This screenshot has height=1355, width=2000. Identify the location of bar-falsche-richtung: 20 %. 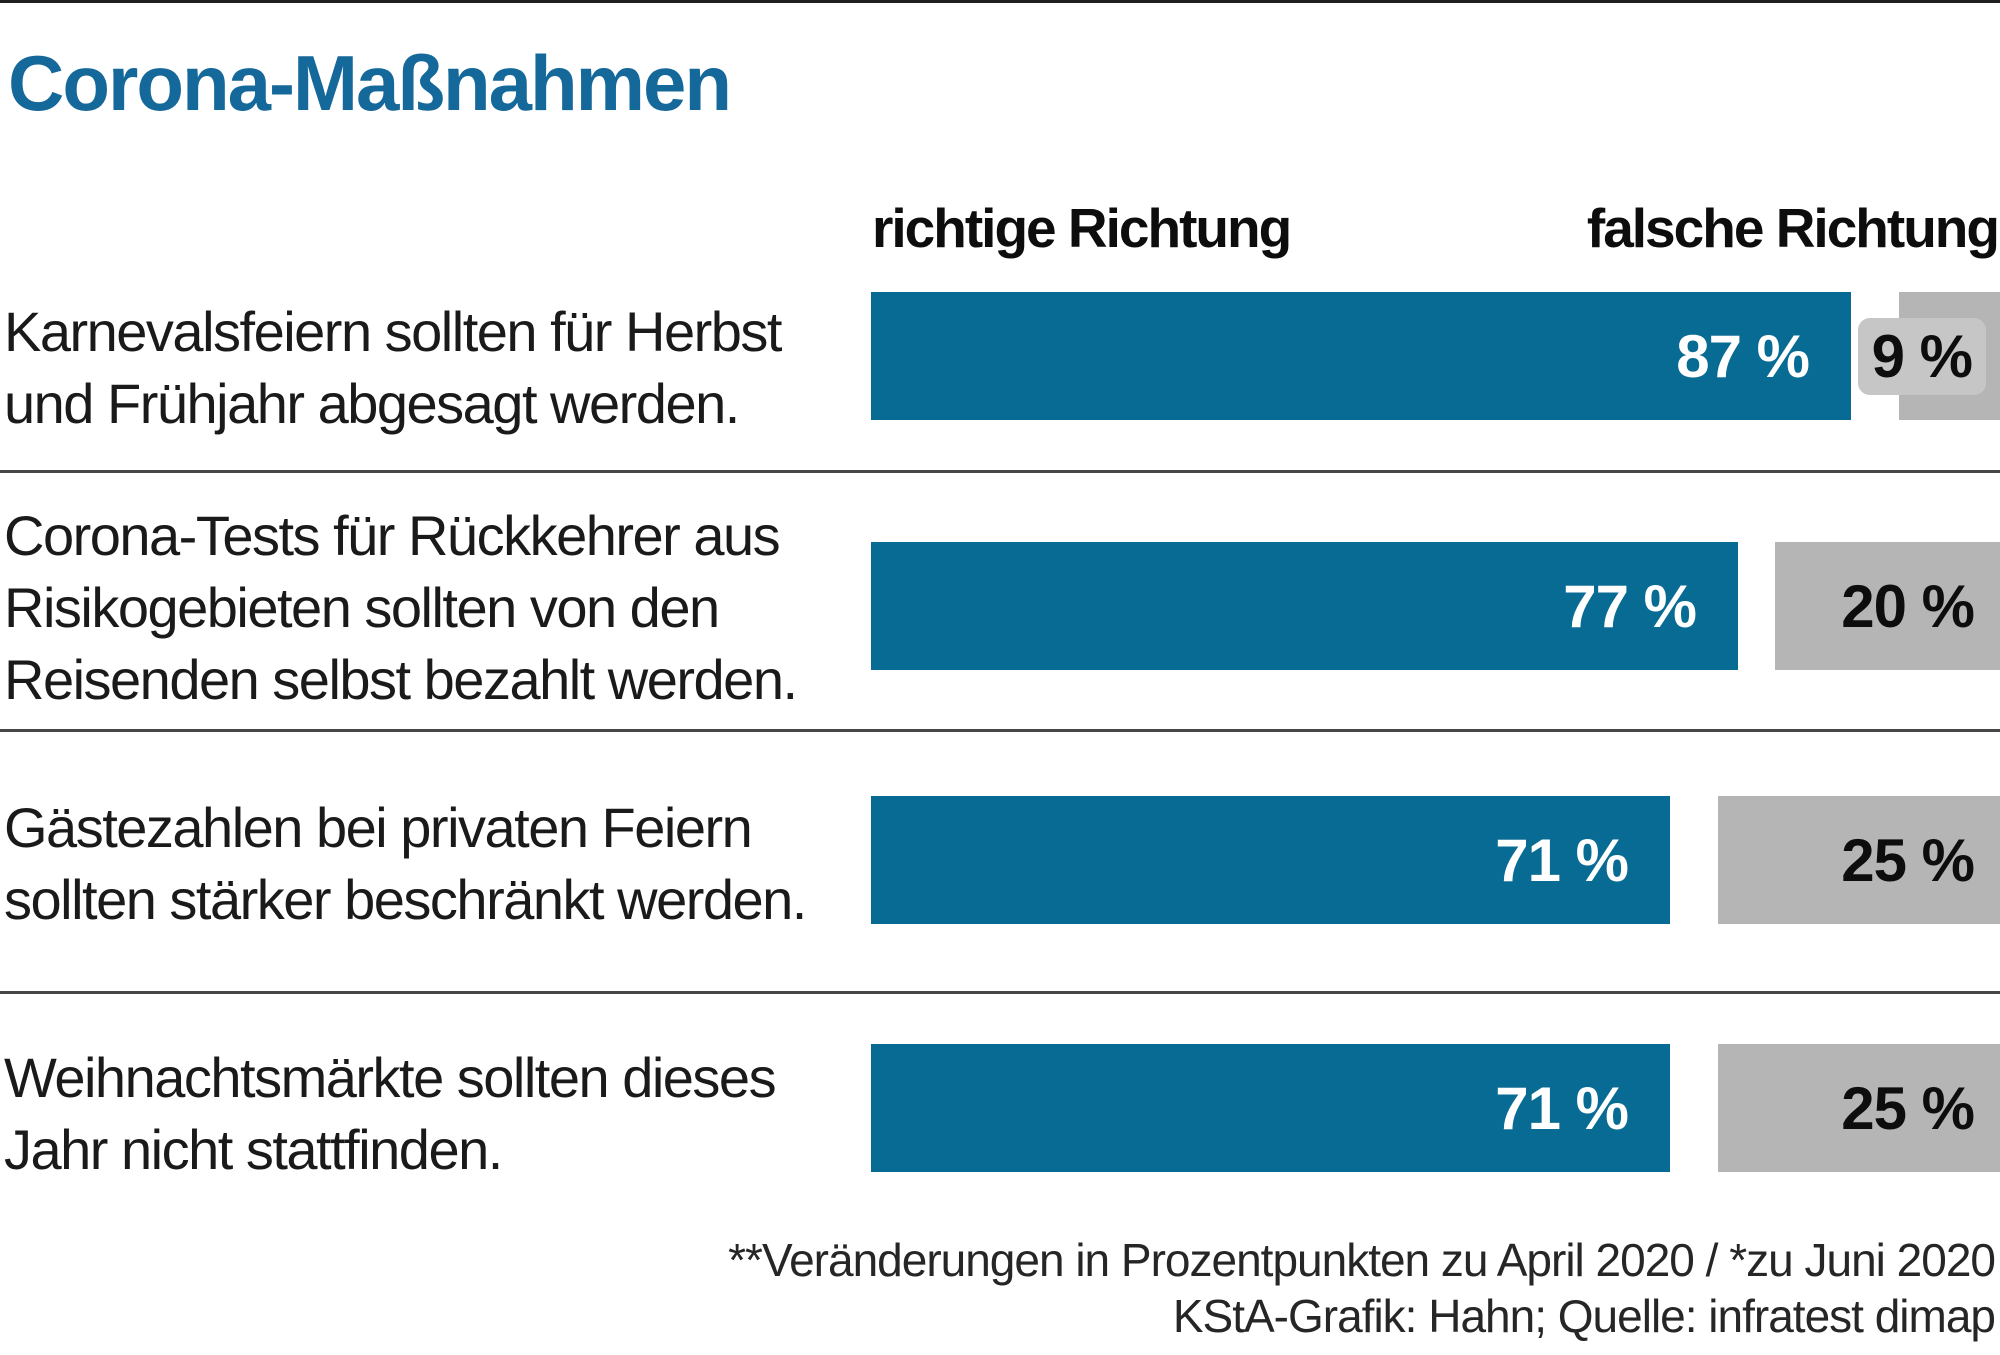
(1887, 606).